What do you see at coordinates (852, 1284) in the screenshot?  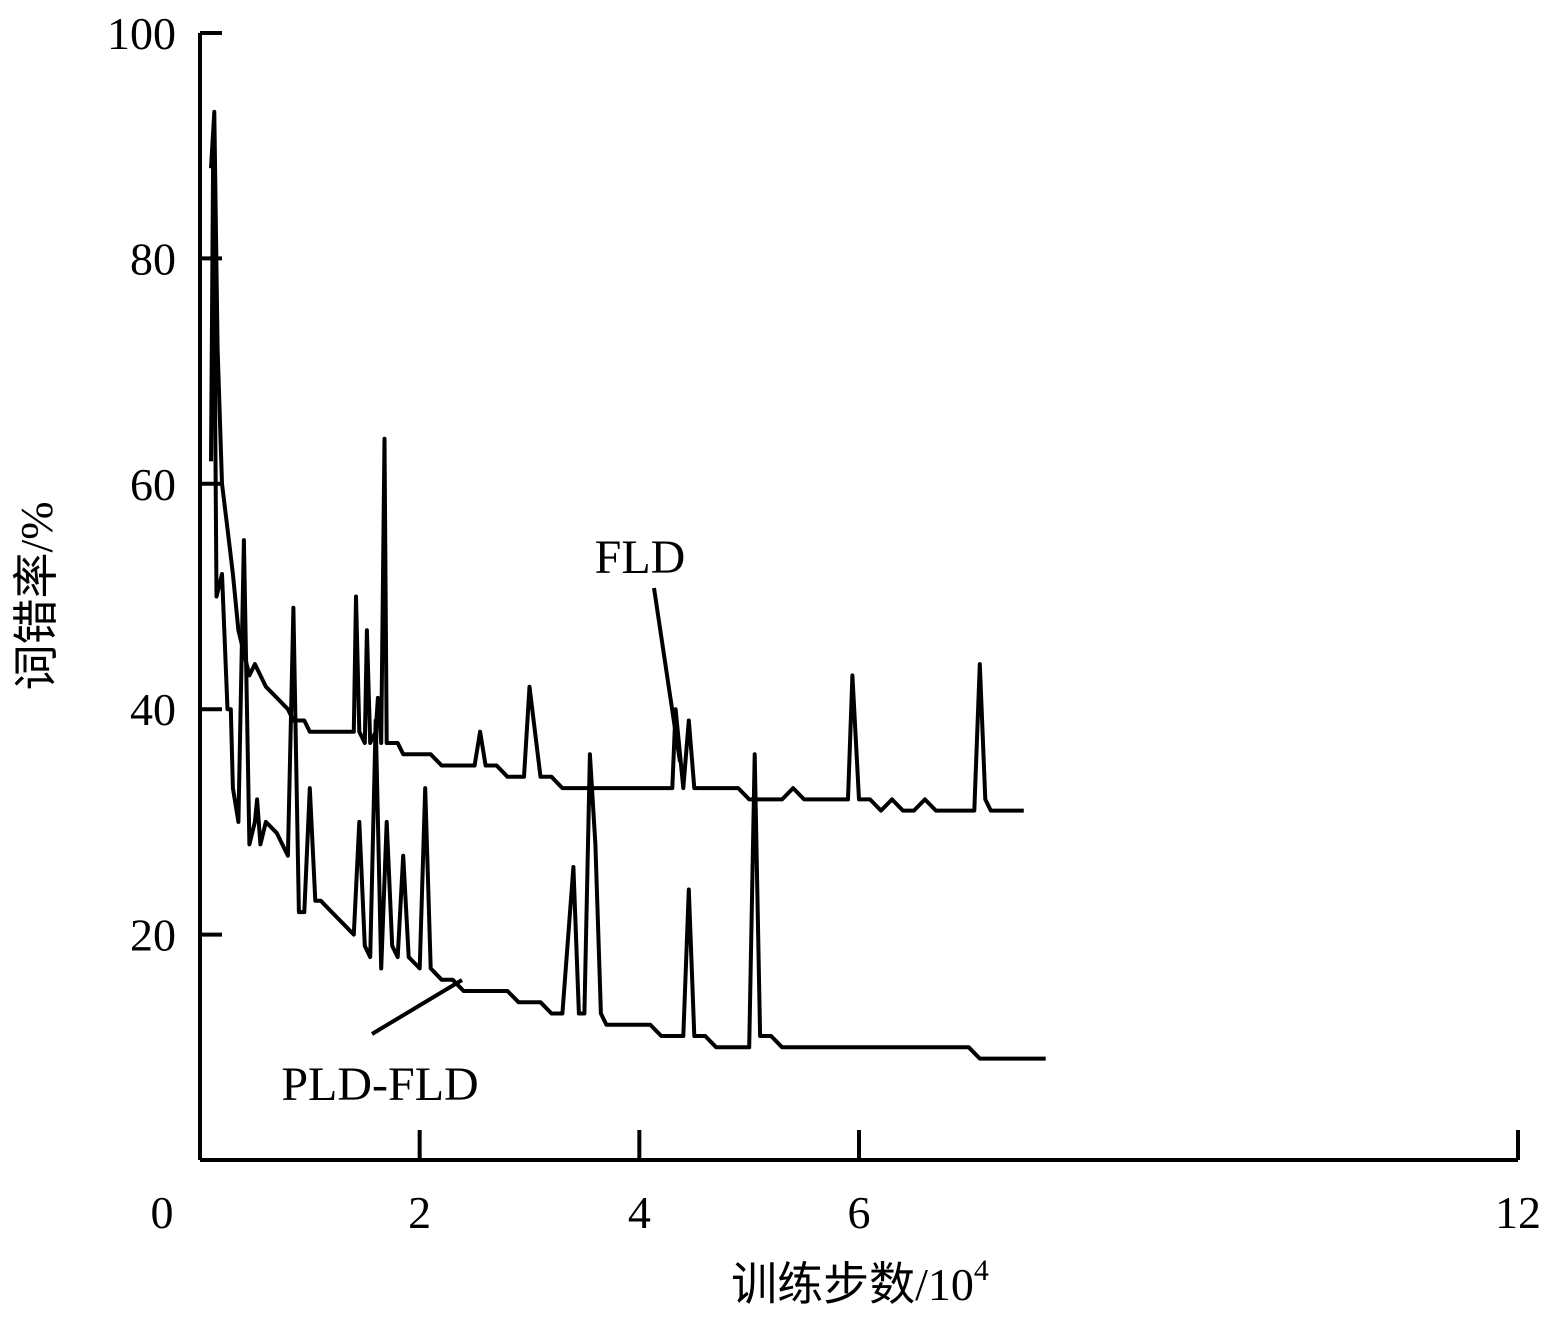 I see `x-axis-label-text: 训练步数/10` at bounding box center [852, 1284].